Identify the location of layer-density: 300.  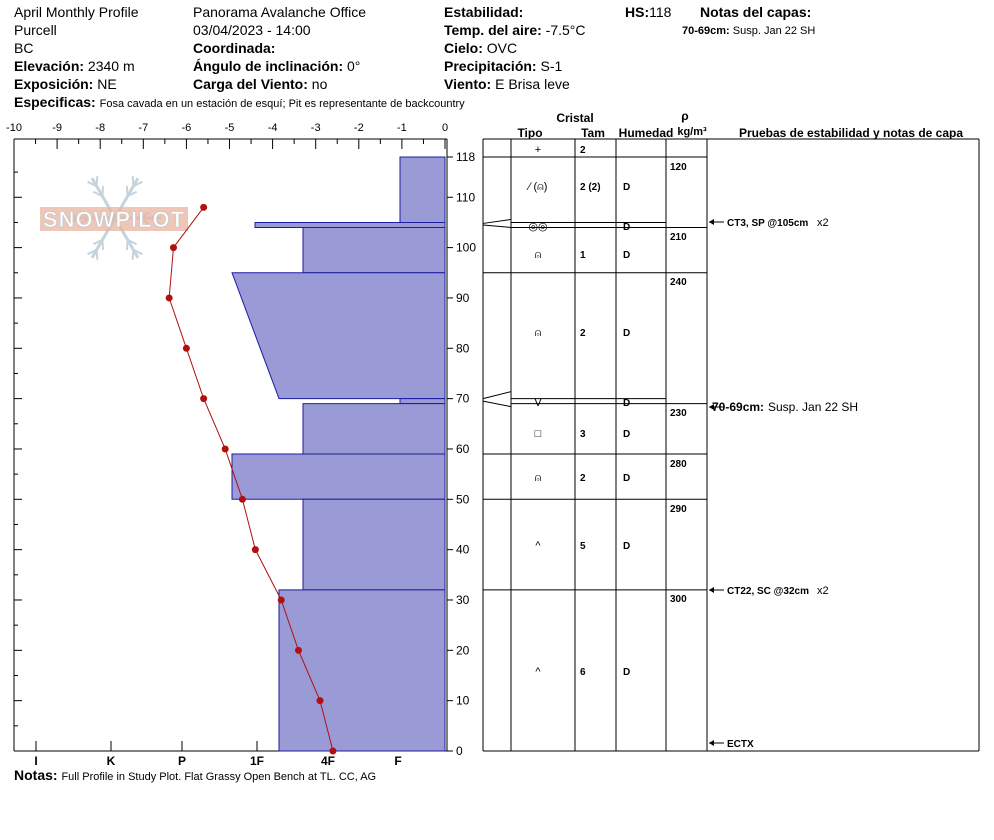
(678, 599).